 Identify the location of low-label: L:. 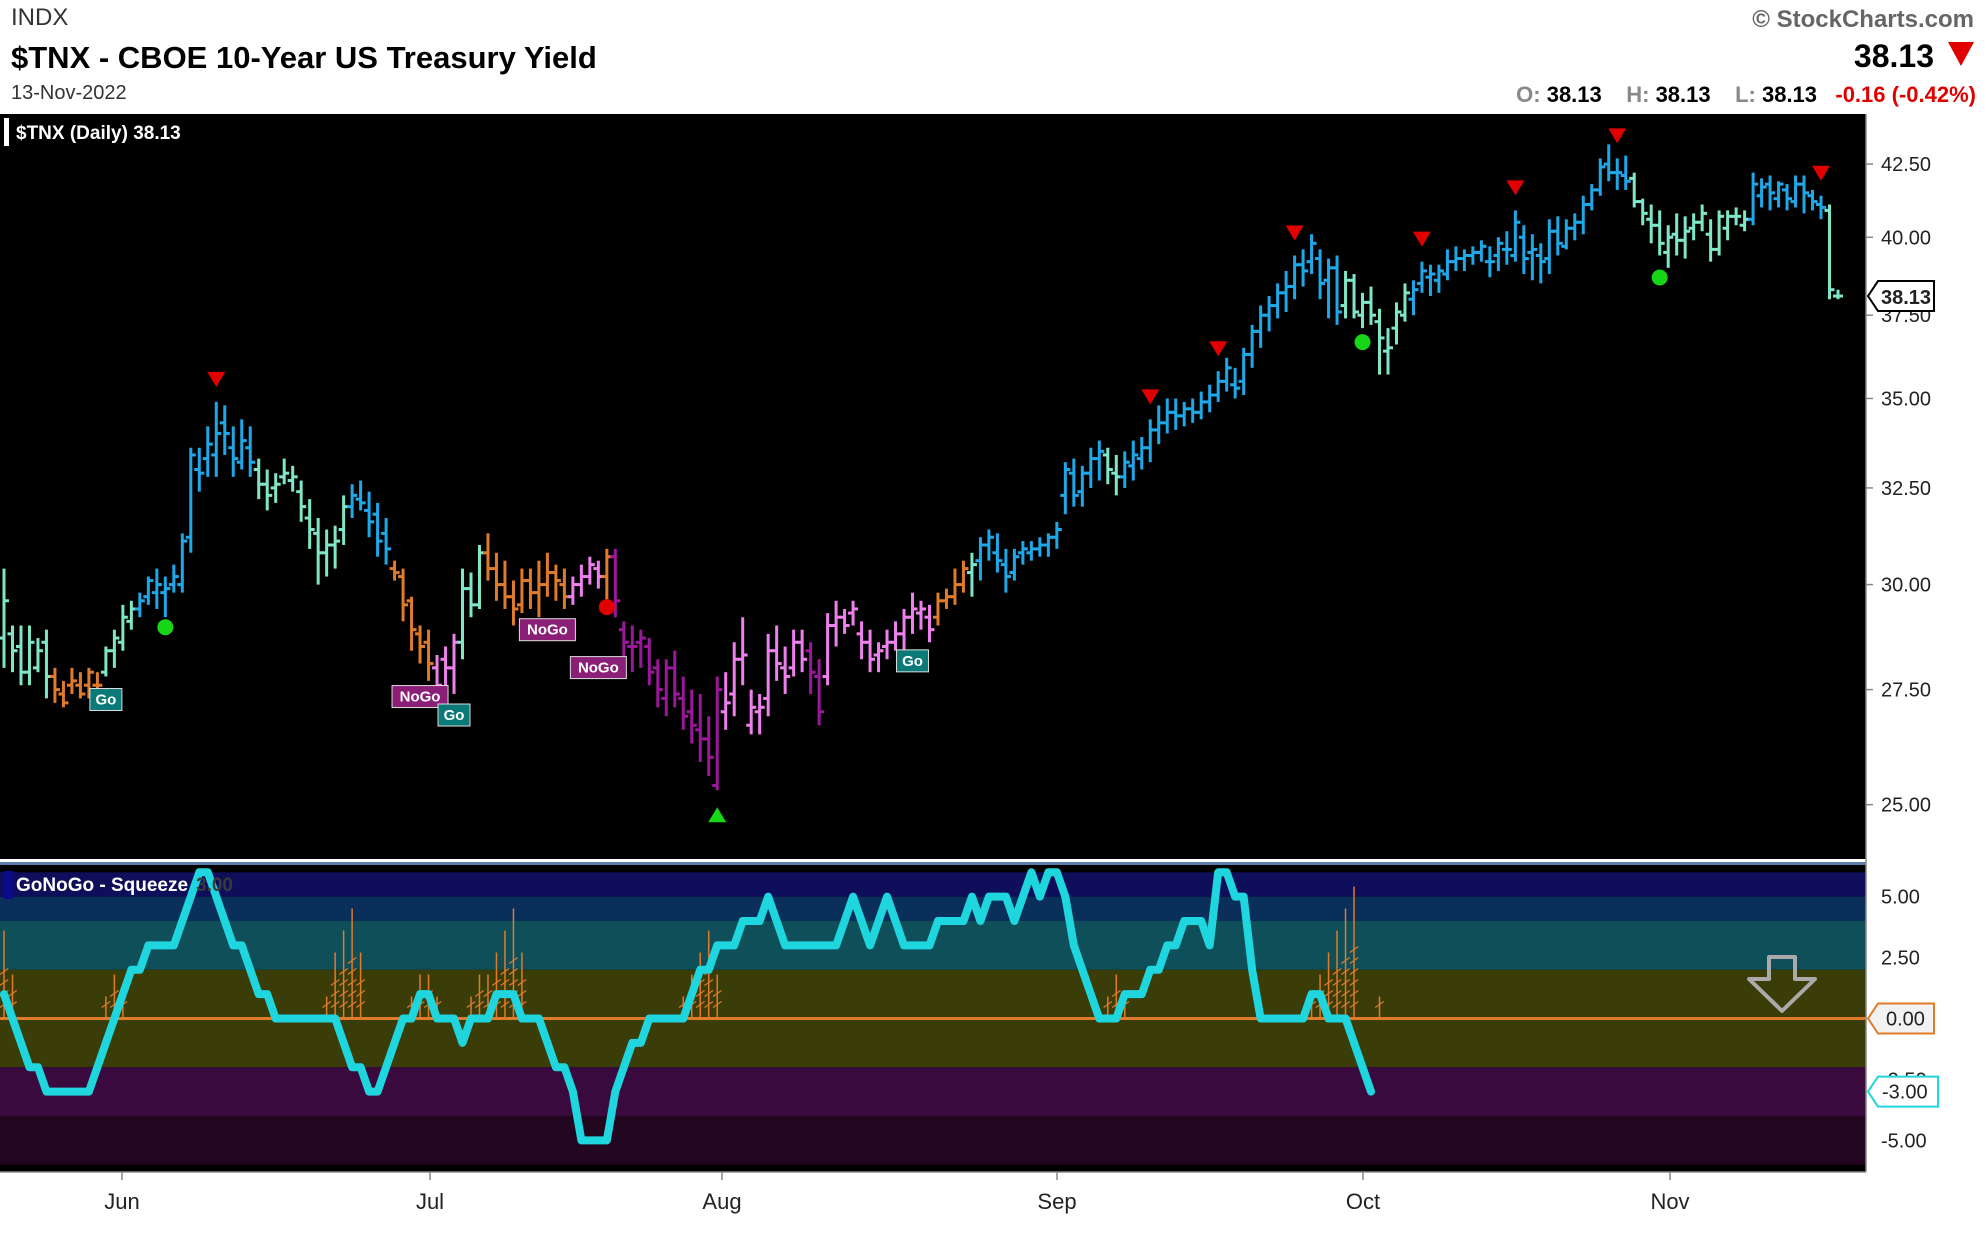
(1745, 94).